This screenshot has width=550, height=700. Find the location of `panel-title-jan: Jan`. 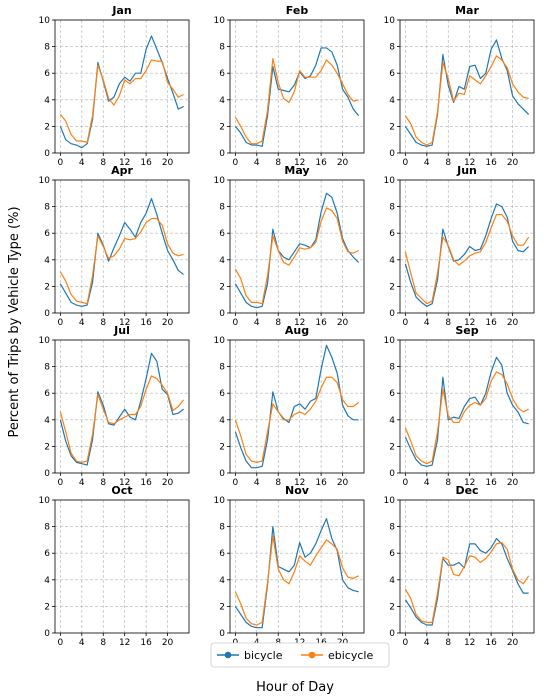

panel-title-jan: Jan is located at coordinates (121, 10).